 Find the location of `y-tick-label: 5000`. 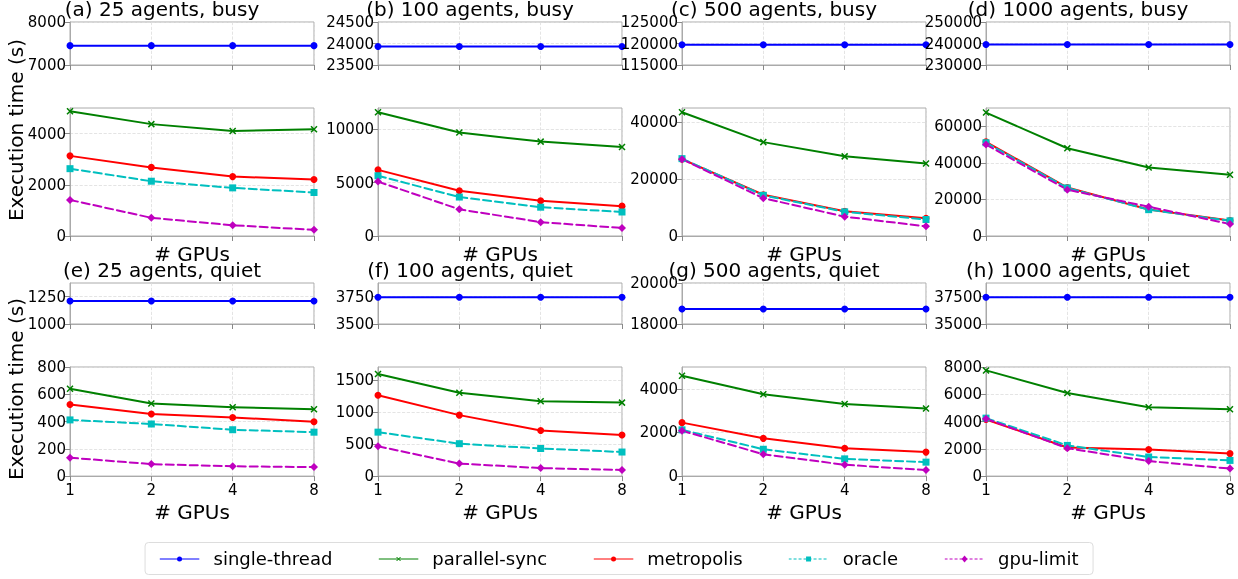

y-tick-label: 5000 is located at coordinates (354, 182).